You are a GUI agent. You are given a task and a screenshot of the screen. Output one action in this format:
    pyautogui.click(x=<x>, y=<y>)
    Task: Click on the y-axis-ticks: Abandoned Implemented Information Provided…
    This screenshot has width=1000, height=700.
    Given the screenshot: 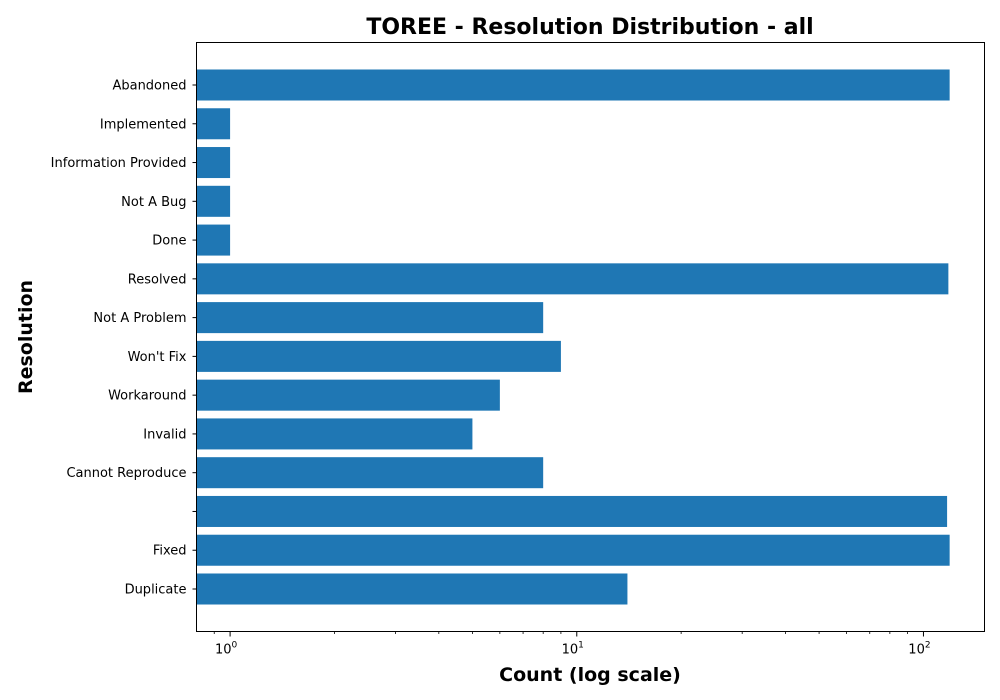 What is the action you would take?
    pyautogui.click(x=124, y=338)
    